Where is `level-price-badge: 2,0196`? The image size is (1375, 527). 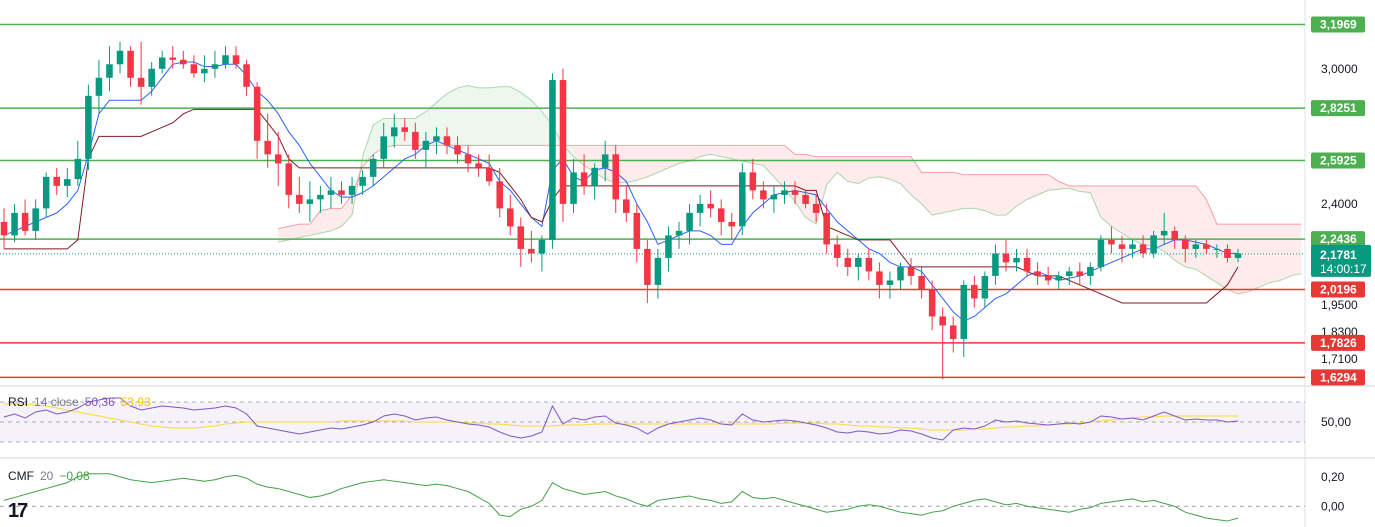
level-price-badge: 2,0196 is located at coordinates (1338, 289).